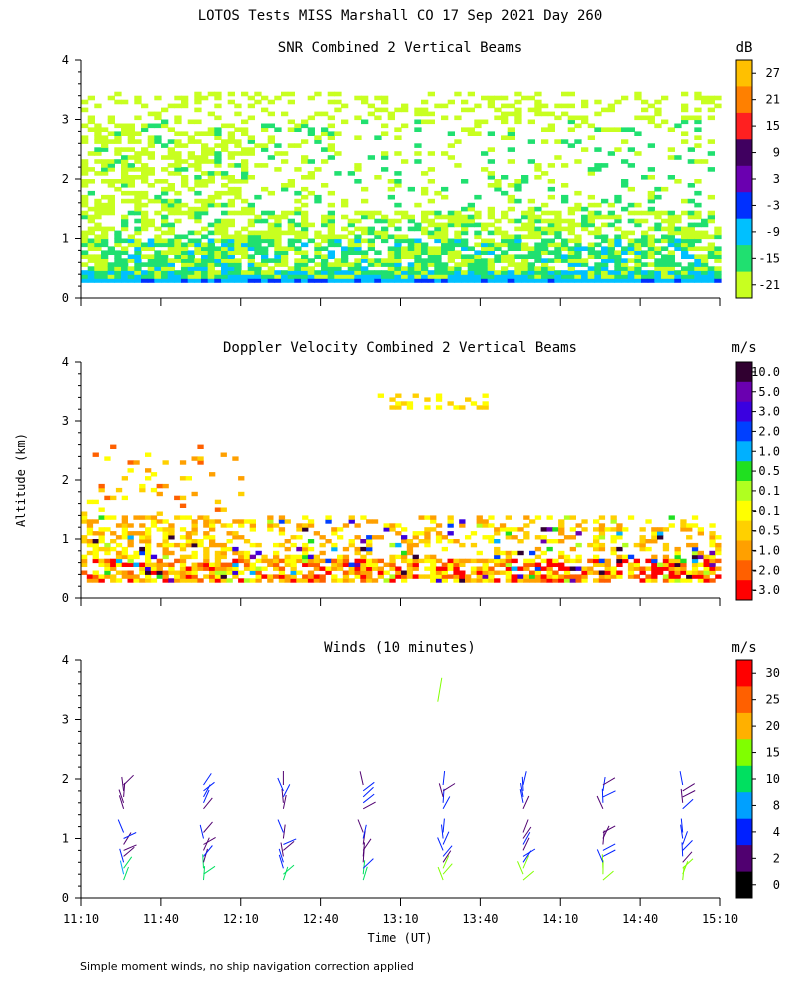 Image resolution: width=800 pixels, height=1000 pixels. What do you see at coordinates (773, 232) in the screenshot?
I see `snr-colorbar-label: -9` at bounding box center [773, 232].